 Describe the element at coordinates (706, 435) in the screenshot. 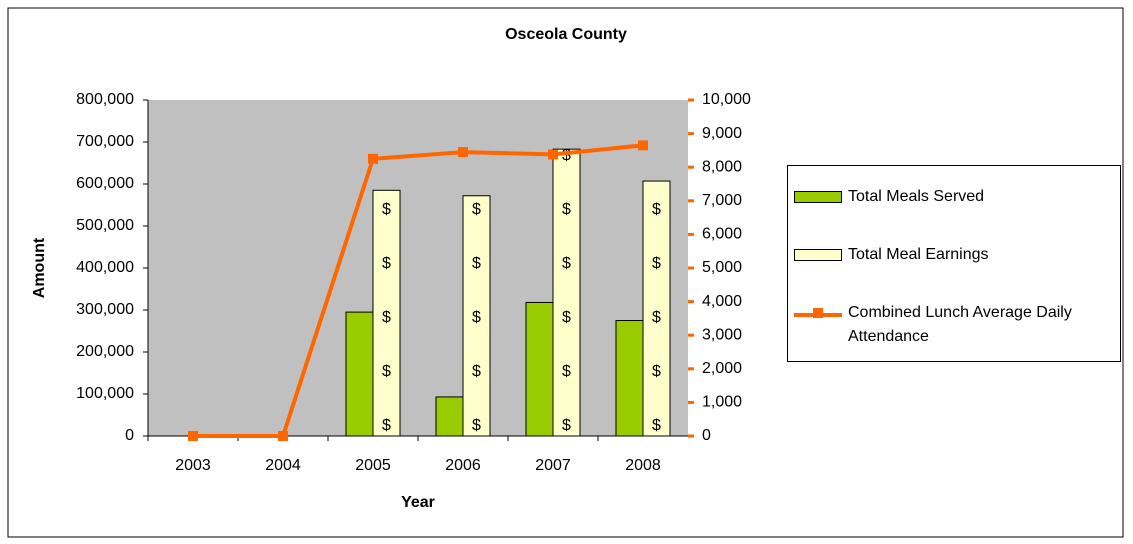

I see `y2-tick-label: 0` at that location.